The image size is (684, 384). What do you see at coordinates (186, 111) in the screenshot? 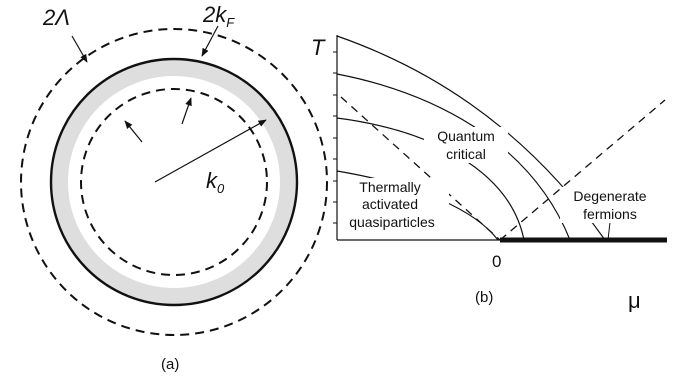
I see `shell-arrow-outward` at bounding box center [186, 111].